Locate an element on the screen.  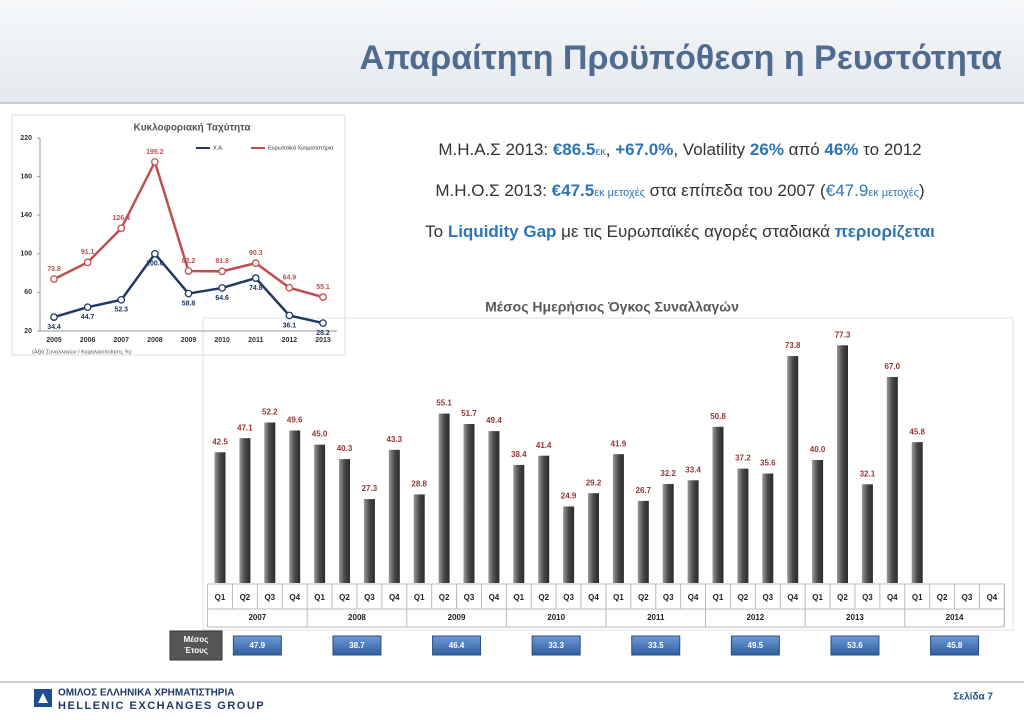
value-label: 64.9 is located at coordinates (290, 278).